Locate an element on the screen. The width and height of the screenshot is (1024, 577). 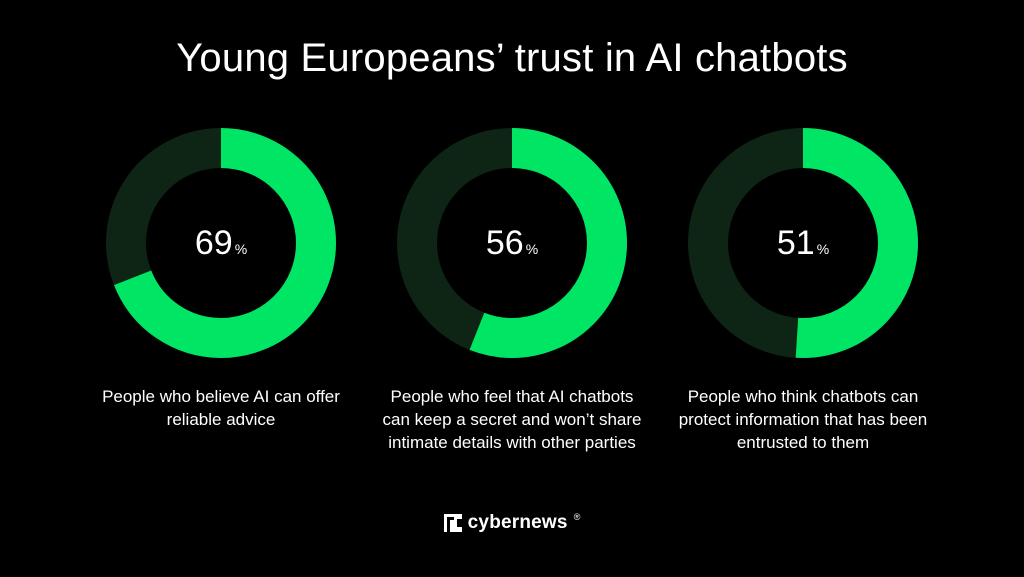
cybernews-logo-icon is located at coordinates (452, 523).